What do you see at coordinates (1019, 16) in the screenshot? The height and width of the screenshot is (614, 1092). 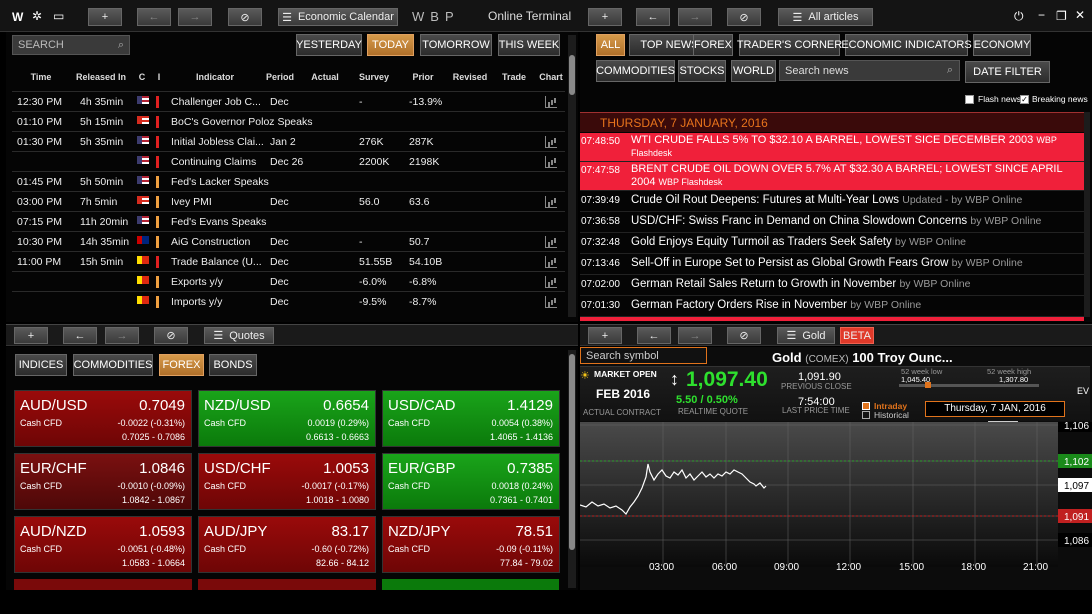 I see `power-icon: ⏻` at bounding box center [1019, 16].